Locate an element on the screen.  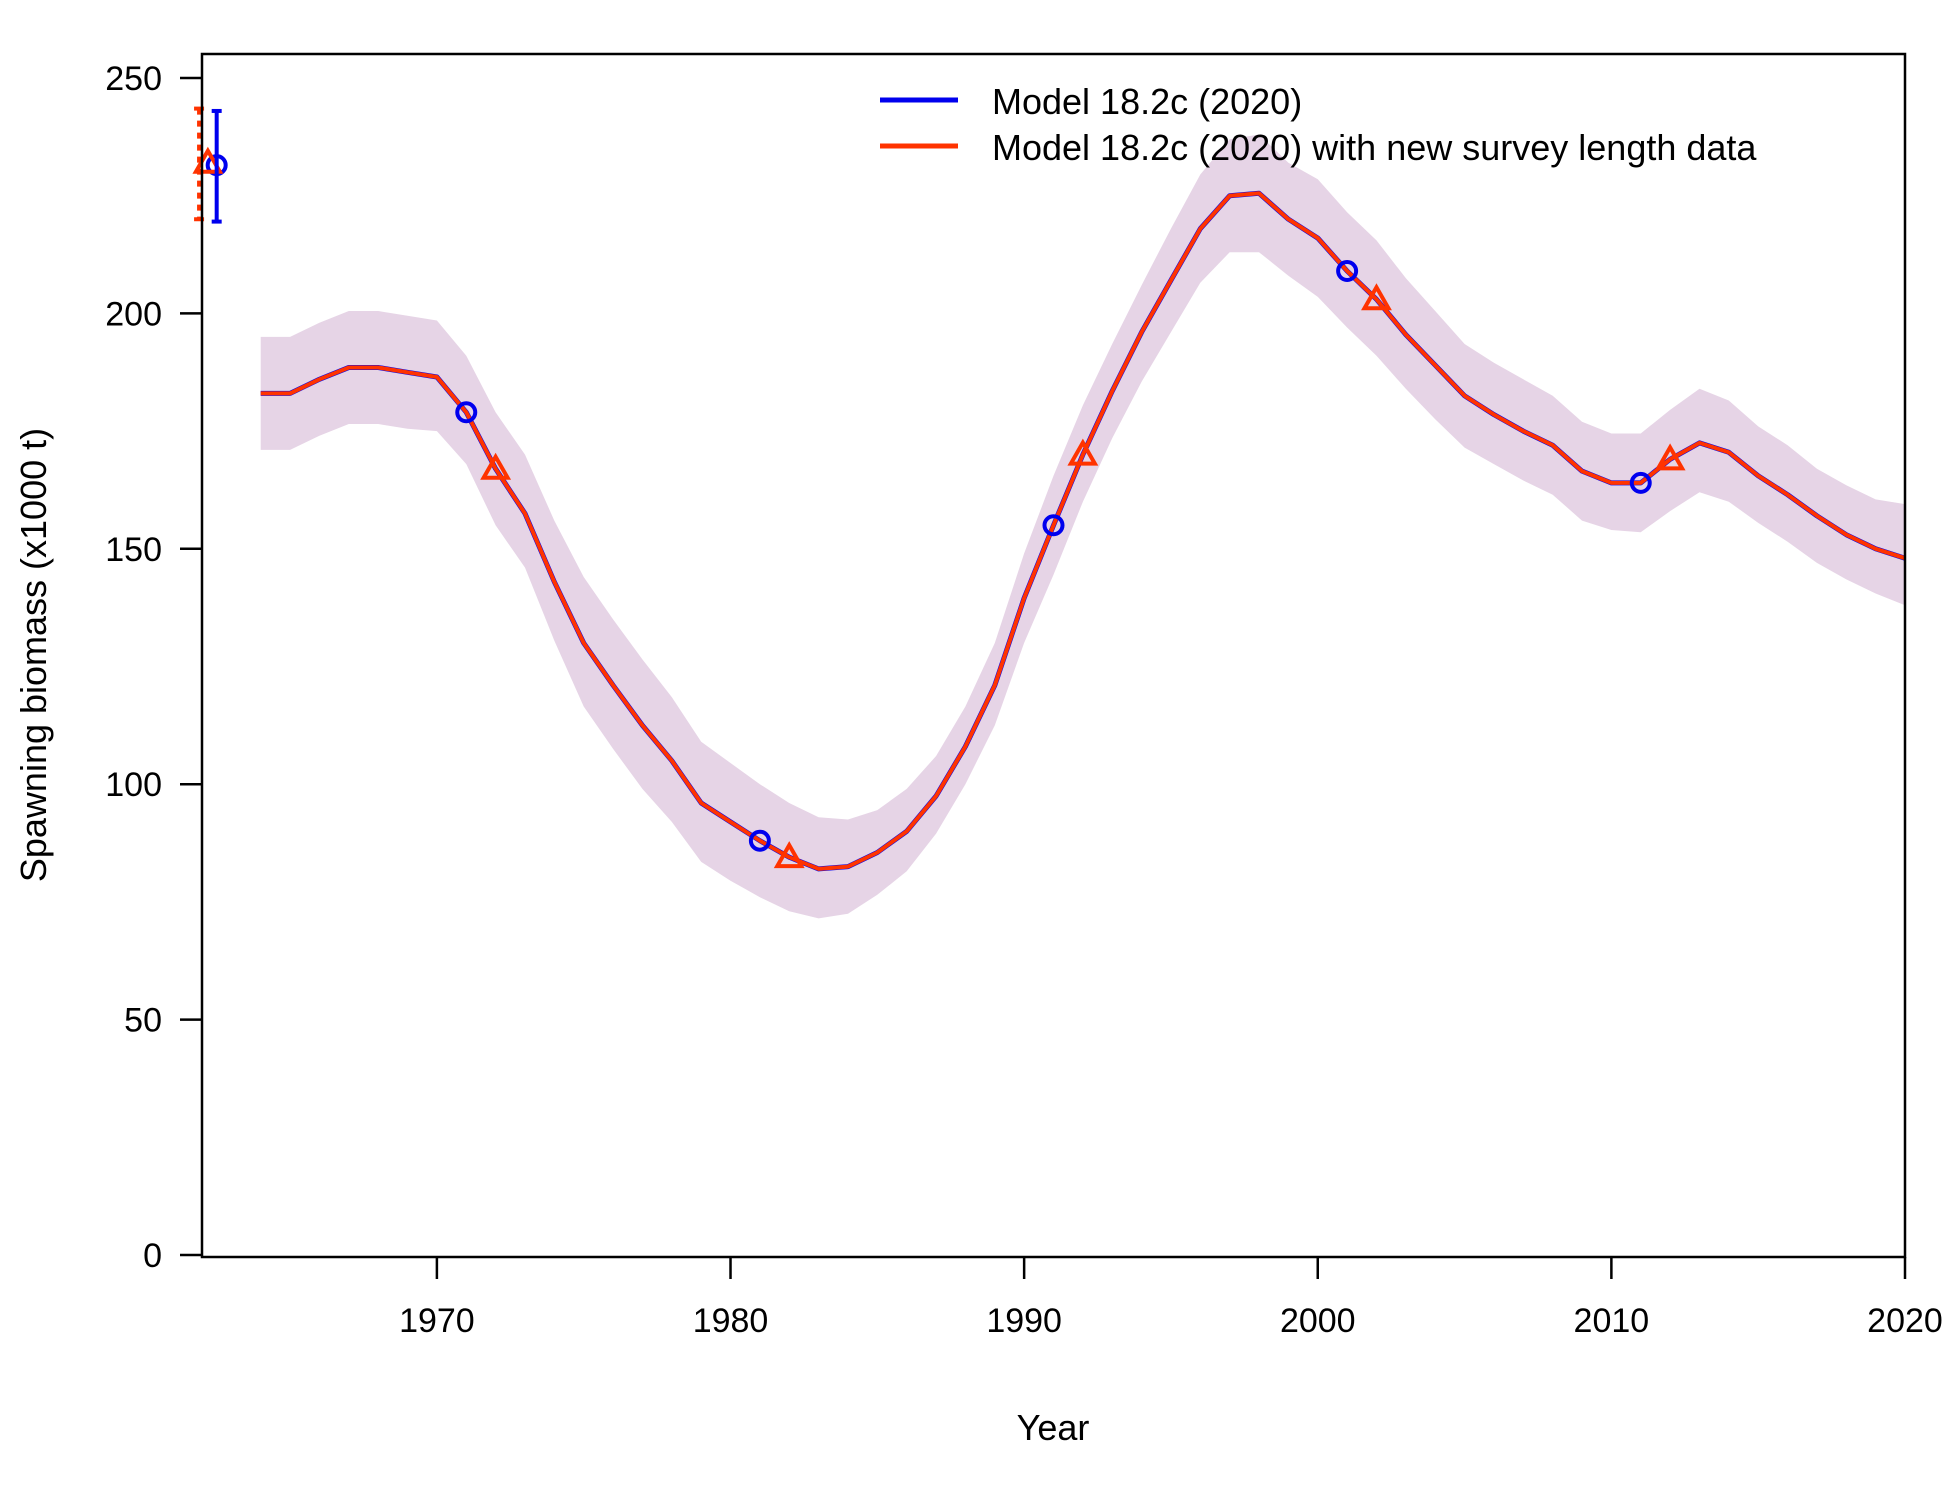
x-tick-label-1990: 1990 is located at coordinates (1024, 1321).